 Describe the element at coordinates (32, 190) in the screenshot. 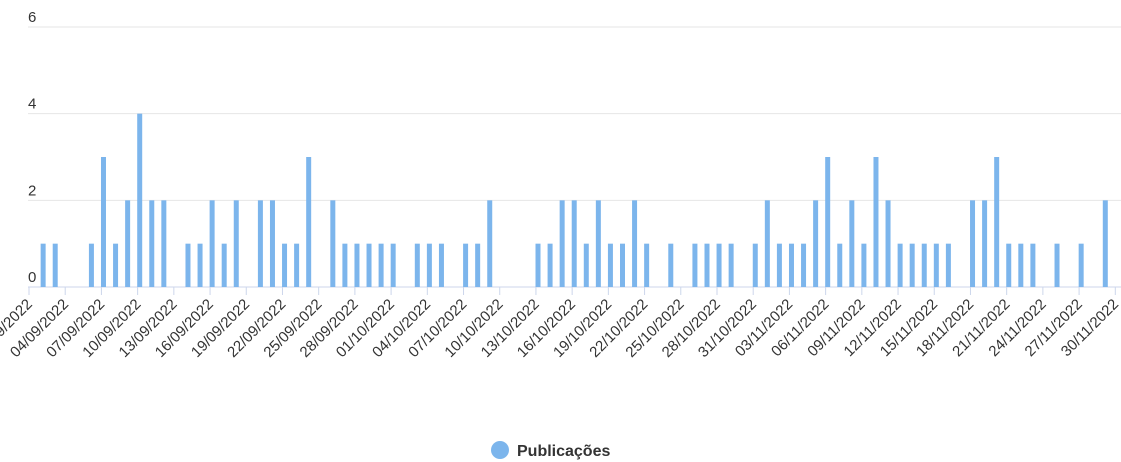

I see `y-tick-label: 2` at that location.